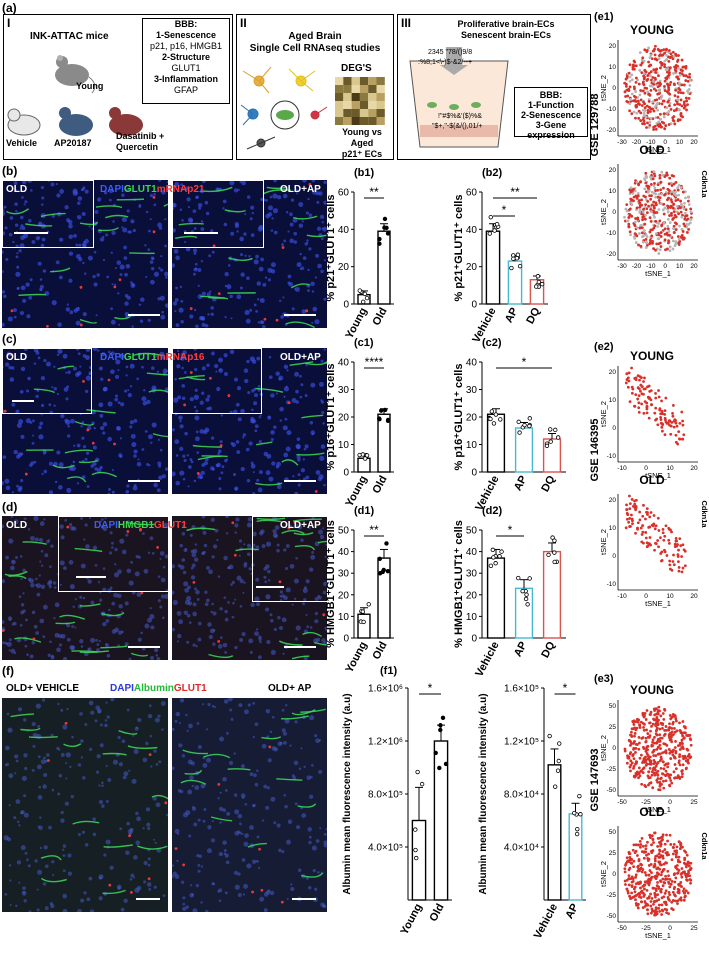 The width and height of the screenshot is (709, 963). What do you see at coordinates (43, 688) in the screenshot?
I see `old-vehicle-label: OLD+ VEHICLE` at bounding box center [43, 688].